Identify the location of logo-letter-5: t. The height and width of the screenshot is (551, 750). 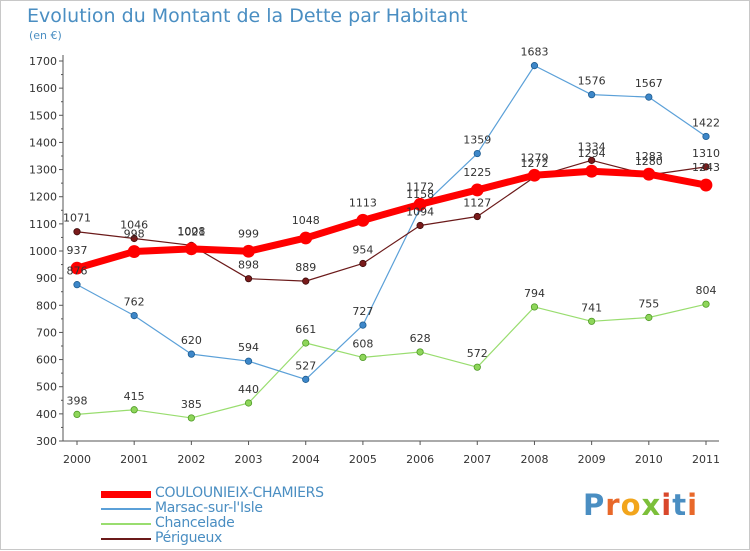
(680, 505).